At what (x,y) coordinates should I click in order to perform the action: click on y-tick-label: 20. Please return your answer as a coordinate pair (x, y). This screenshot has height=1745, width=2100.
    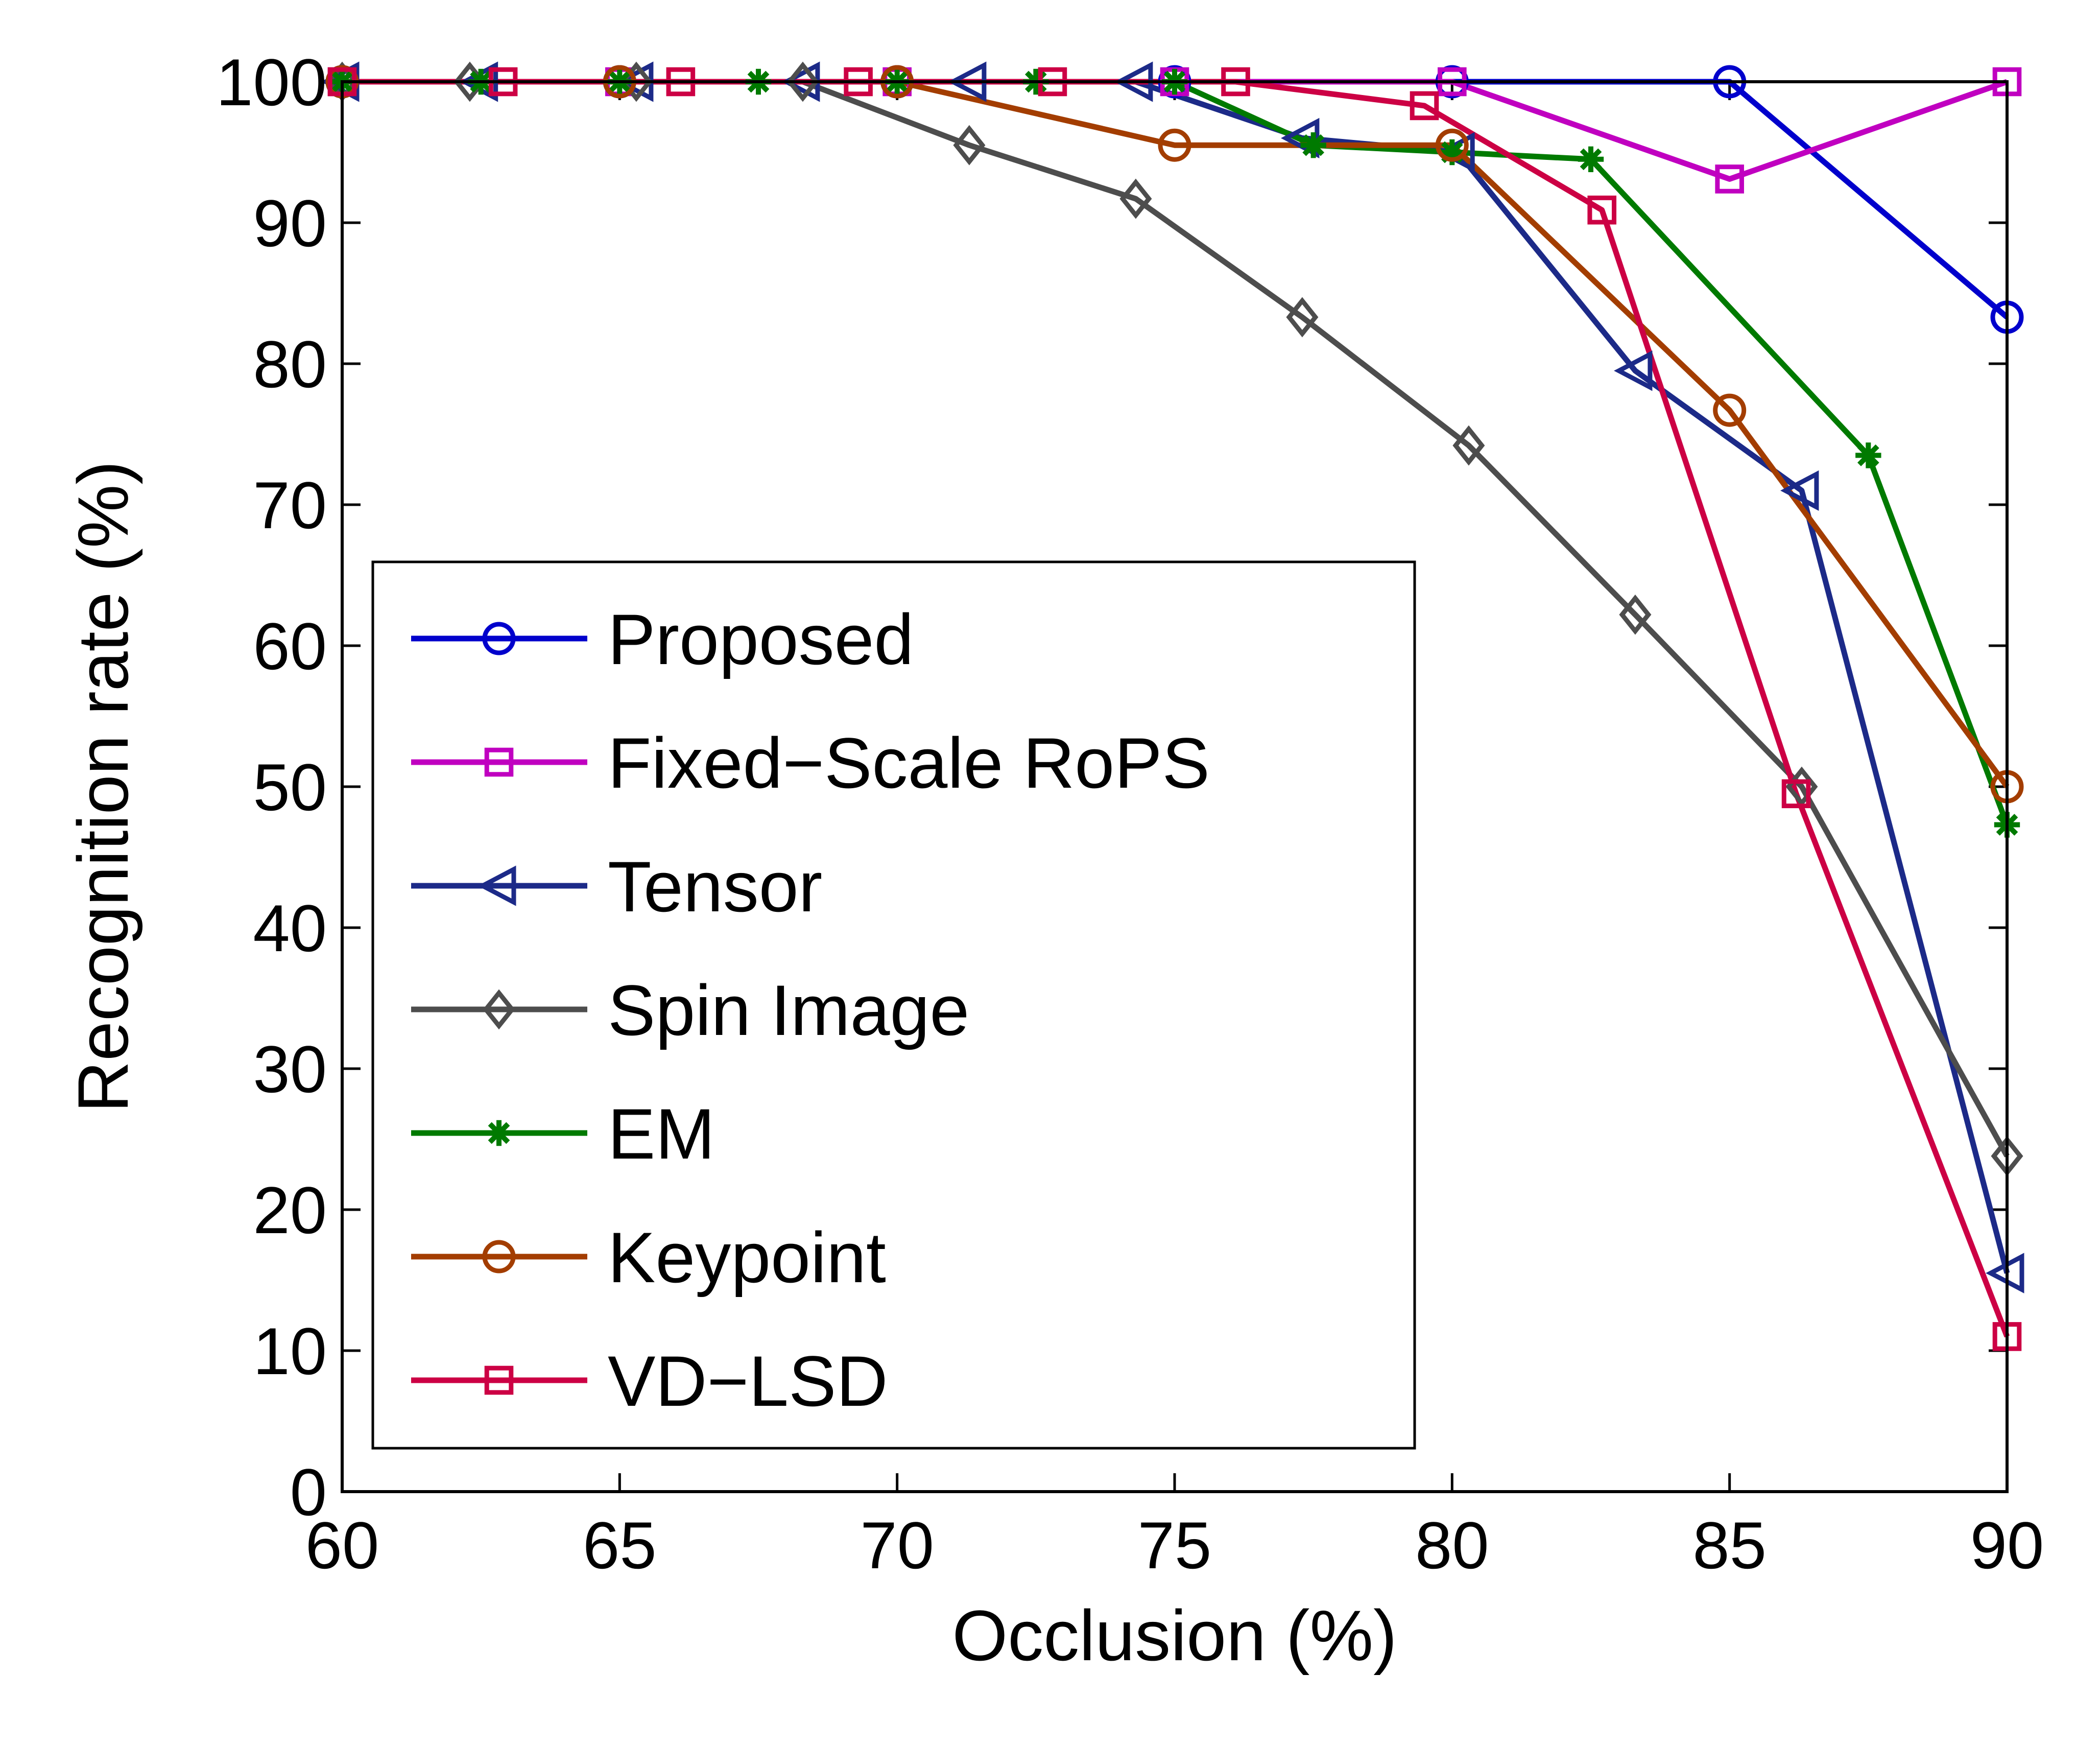
    Looking at the image, I should click on (290, 1210).